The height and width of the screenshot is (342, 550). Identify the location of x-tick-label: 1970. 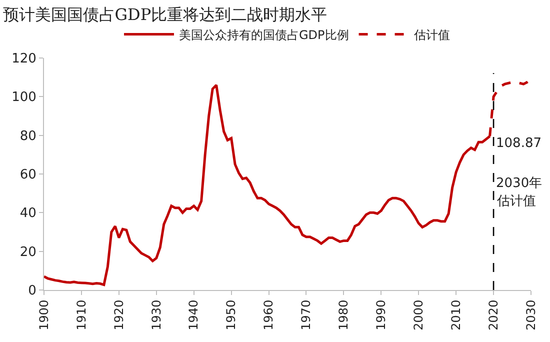
(306, 315).